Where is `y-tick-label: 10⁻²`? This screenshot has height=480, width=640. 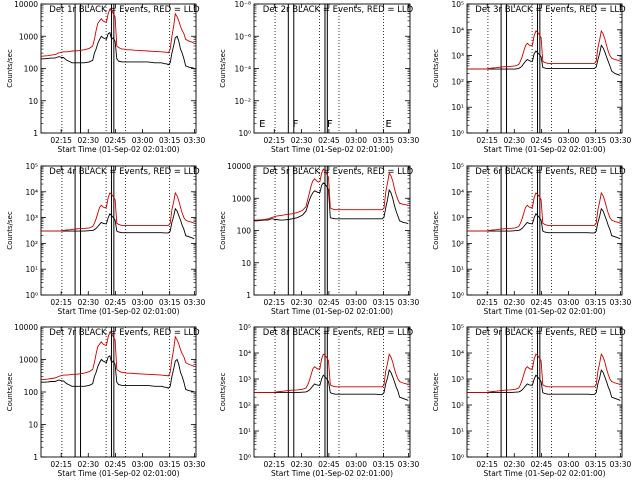 y-tick-label: 10⁻² is located at coordinates (242, 101).